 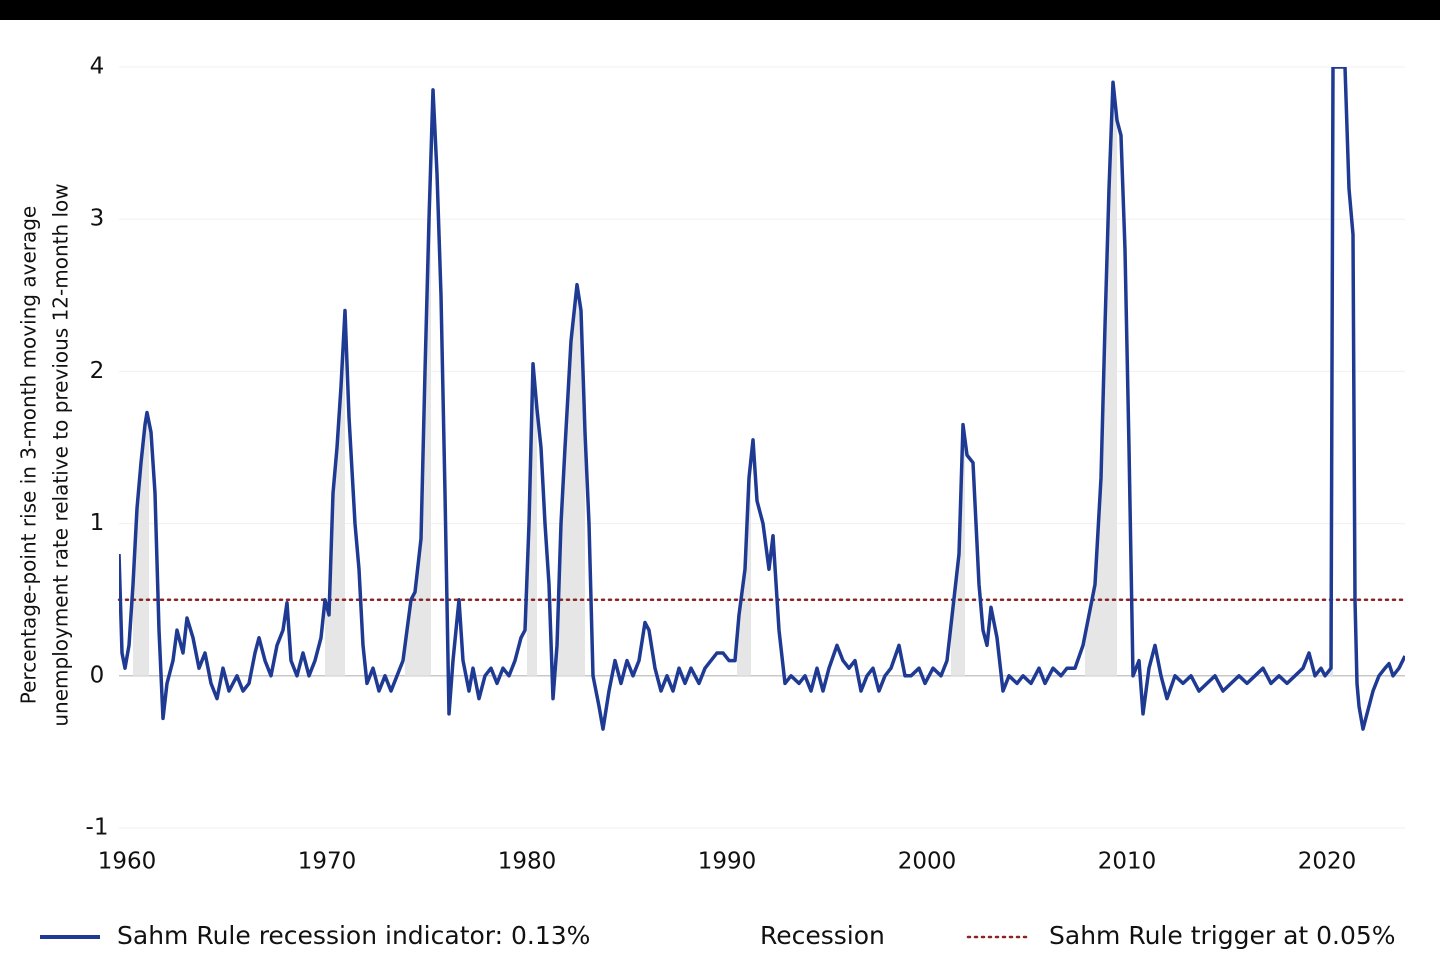 What do you see at coordinates (1327, 862) in the screenshot?
I see `x-tick-label: 2020` at bounding box center [1327, 862].